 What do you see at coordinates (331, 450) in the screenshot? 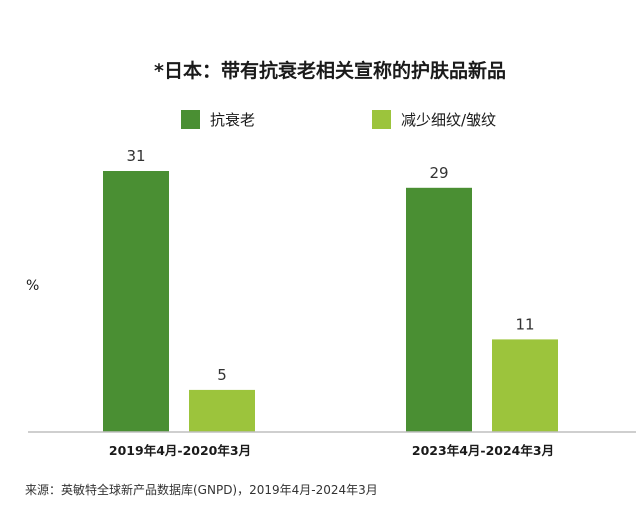
I see `category-labels-layer: 2019年4月-2020年3月 2023年4月-2024年3月` at bounding box center [331, 450].